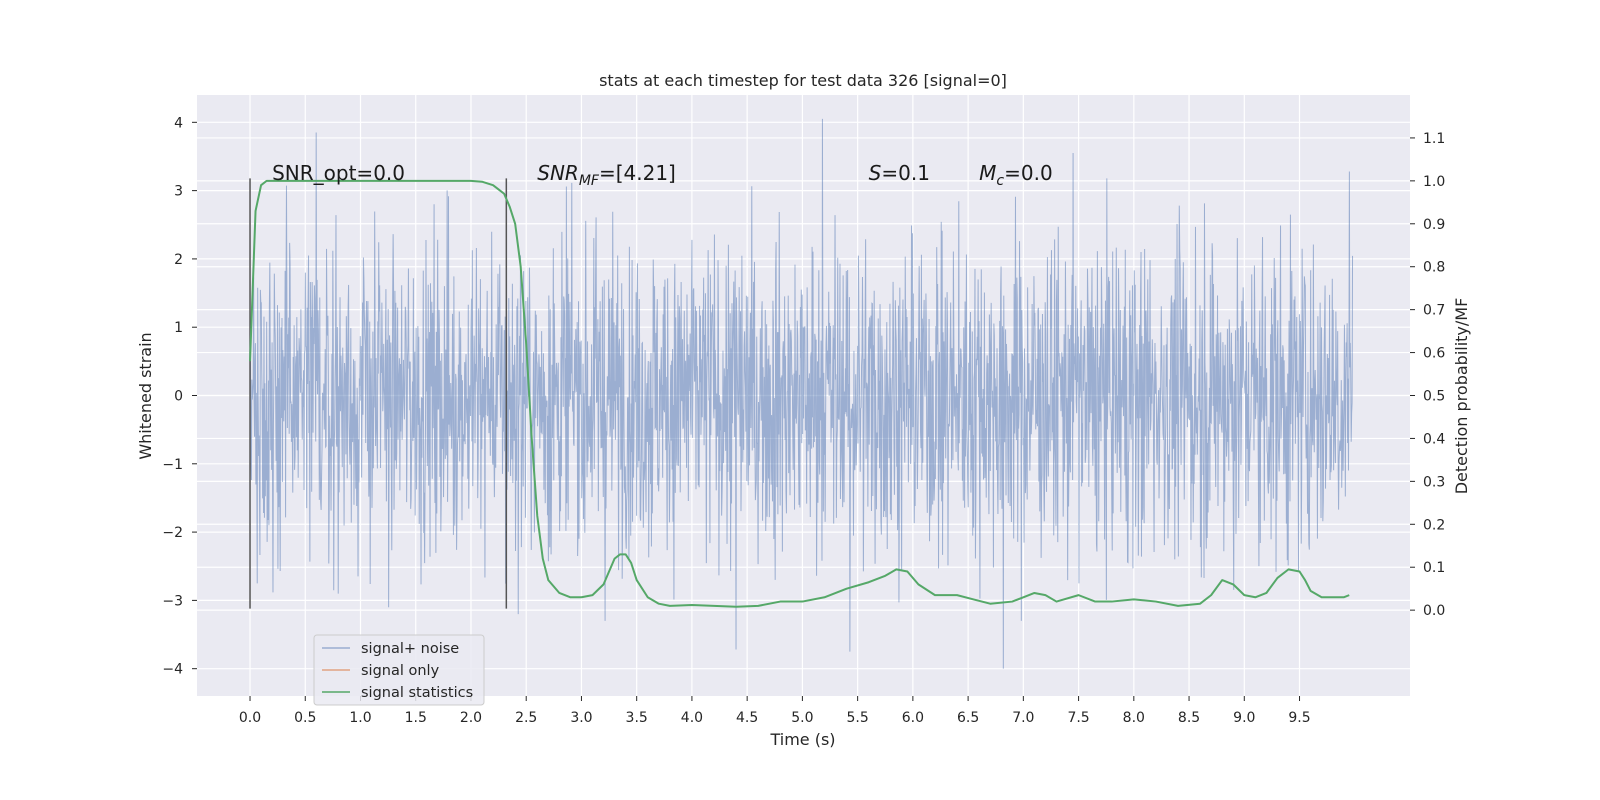  What do you see at coordinates (857, 718) in the screenshot?
I see `x-tick-label: 5.5` at bounding box center [857, 718].